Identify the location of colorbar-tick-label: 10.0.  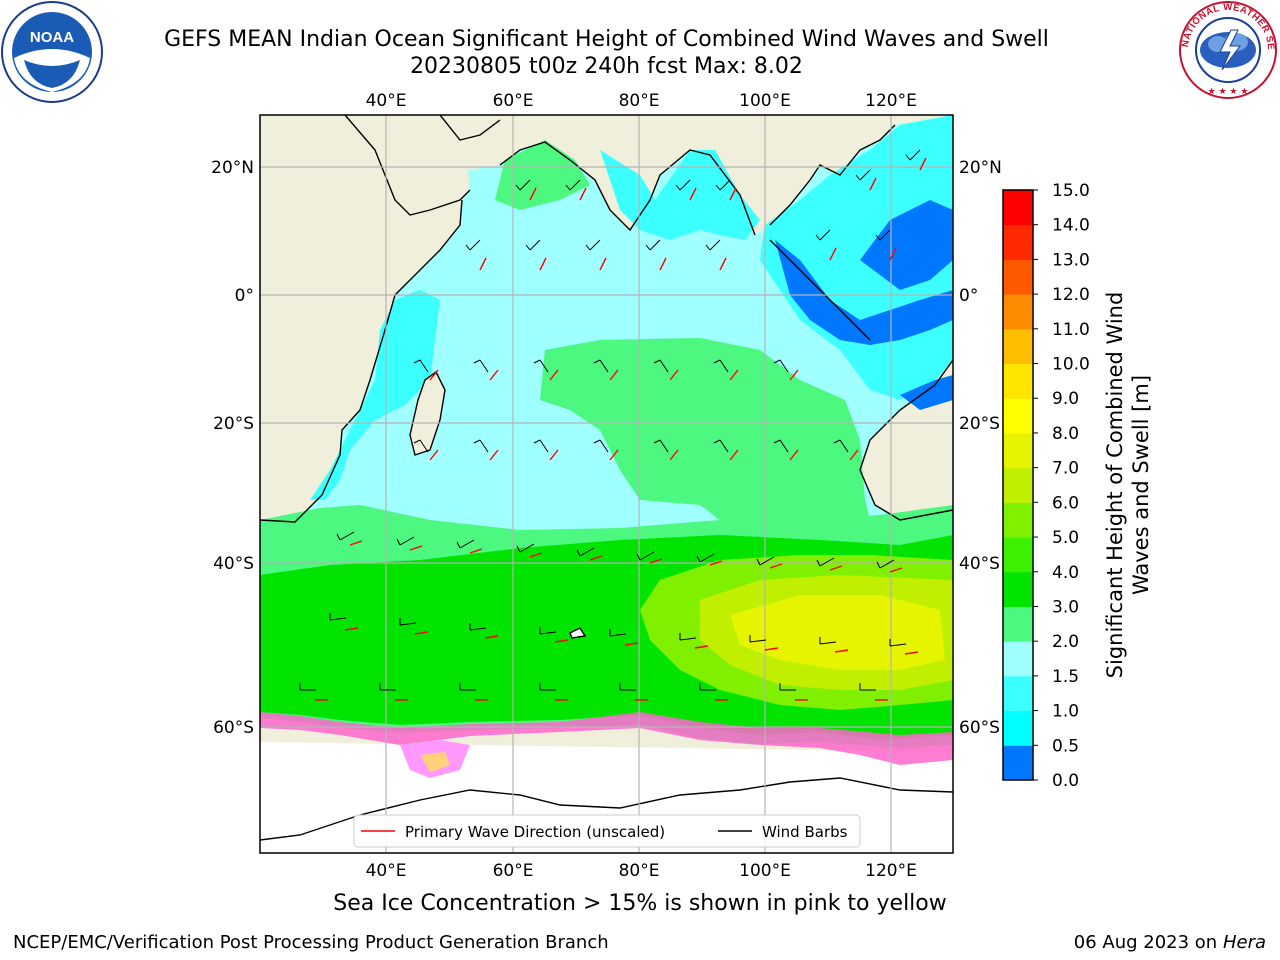
(1071, 365).